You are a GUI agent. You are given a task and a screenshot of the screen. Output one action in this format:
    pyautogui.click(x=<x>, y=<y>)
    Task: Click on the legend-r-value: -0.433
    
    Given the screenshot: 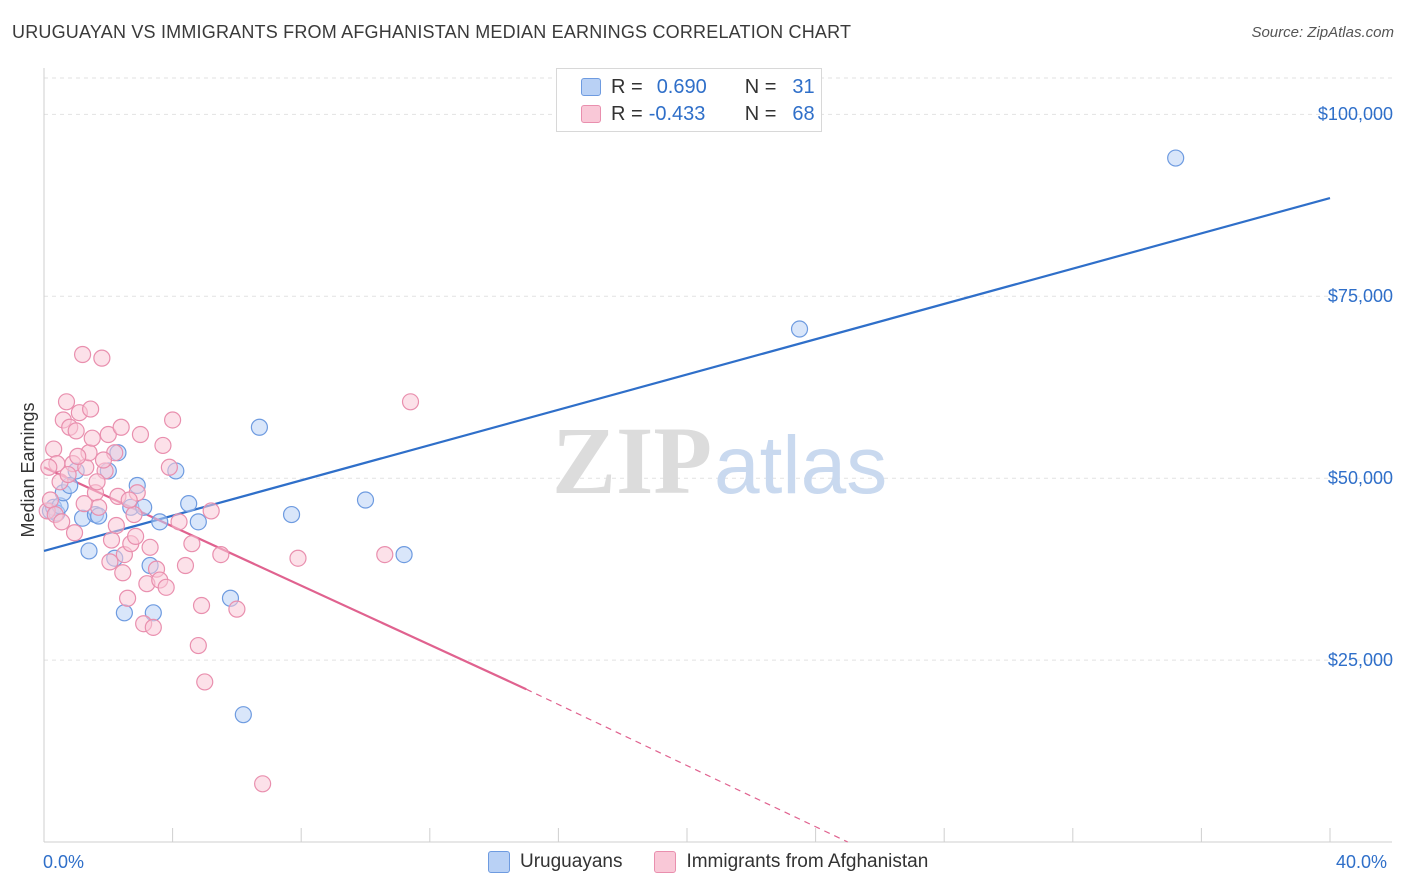 What is the action you would take?
    pyautogui.click(x=677, y=113)
    